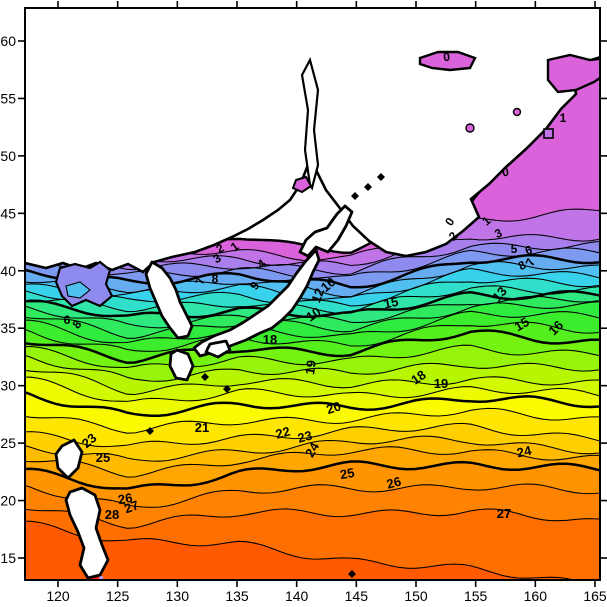 Image resolution: width=607 pixels, height=607 pixels. What do you see at coordinates (8, 328) in the screenshot?
I see `y-tick-label: 35` at bounding box center [8, 328].